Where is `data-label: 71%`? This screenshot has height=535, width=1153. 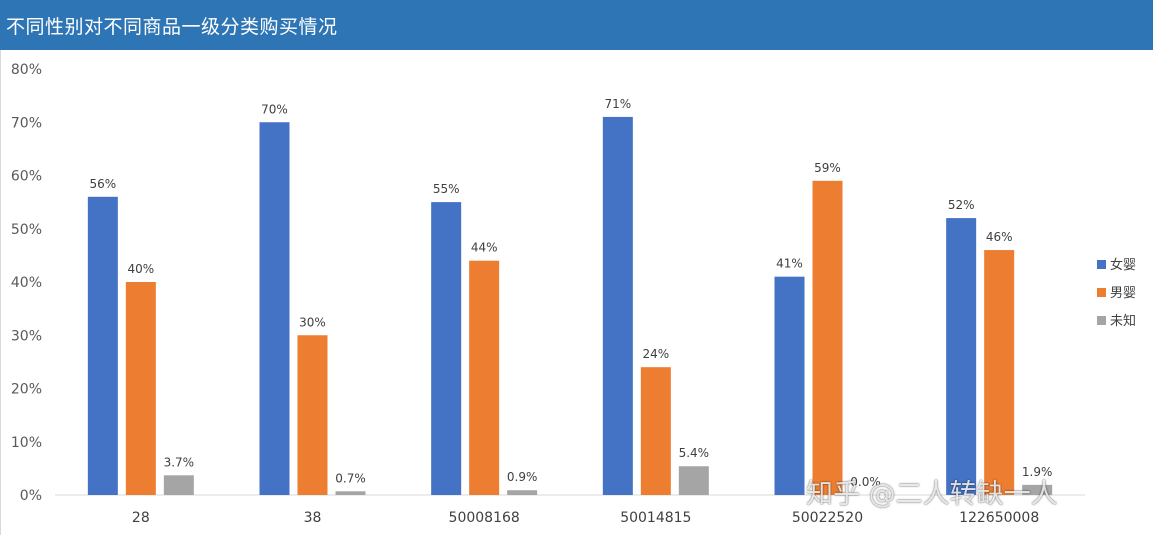
data-label: 71% is located at coordinates (617, 104).